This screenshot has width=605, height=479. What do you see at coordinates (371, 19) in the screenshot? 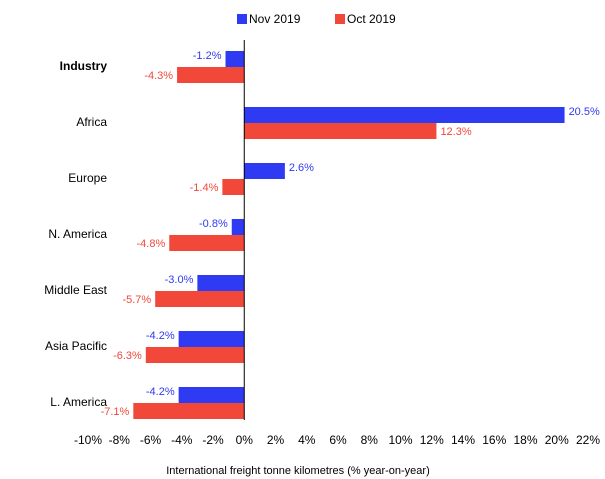
I see `legend-label: Oct 2019` at bounding box center [371, 19].